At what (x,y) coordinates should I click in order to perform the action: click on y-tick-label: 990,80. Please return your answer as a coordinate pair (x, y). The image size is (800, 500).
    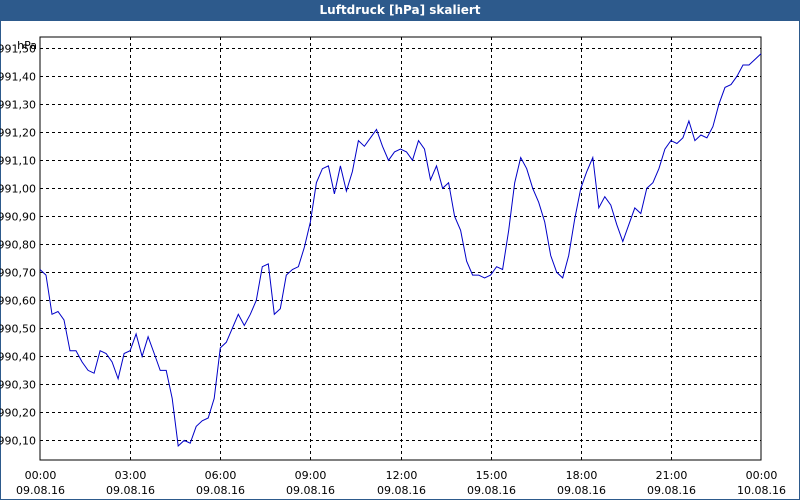
    Looking at the image, I should click on (18, 245).